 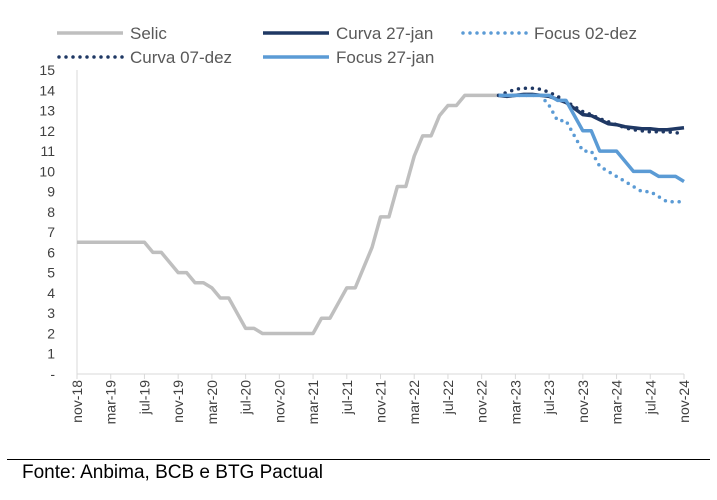 What do you see at coordinates (313, 402) in the screenshot?
I see `x-tick-label: mar-21` at bounding box center [313, 402].